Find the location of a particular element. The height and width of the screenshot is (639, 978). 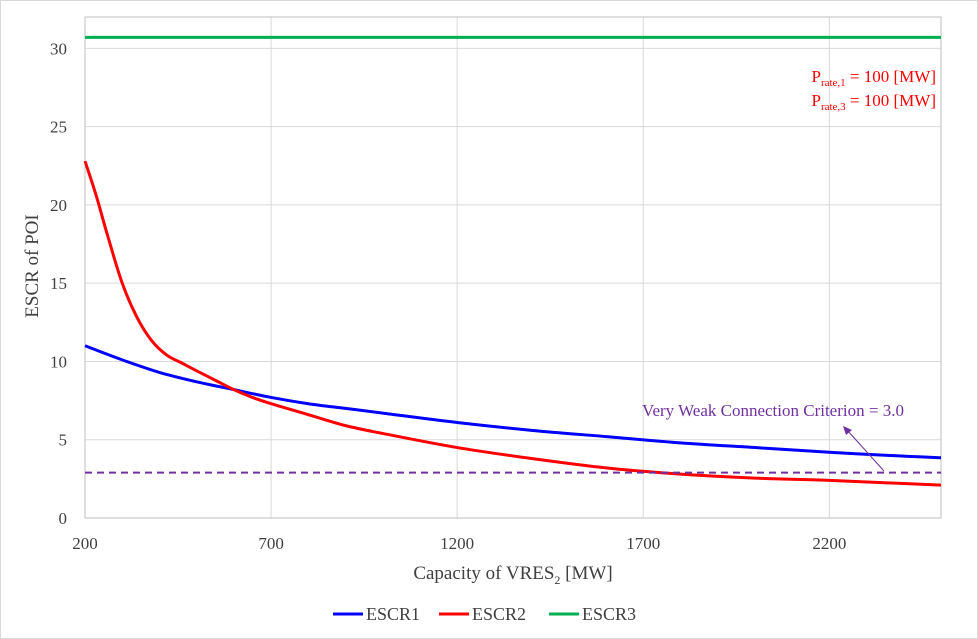

reference-arrow is located at coordinates (864, 449).